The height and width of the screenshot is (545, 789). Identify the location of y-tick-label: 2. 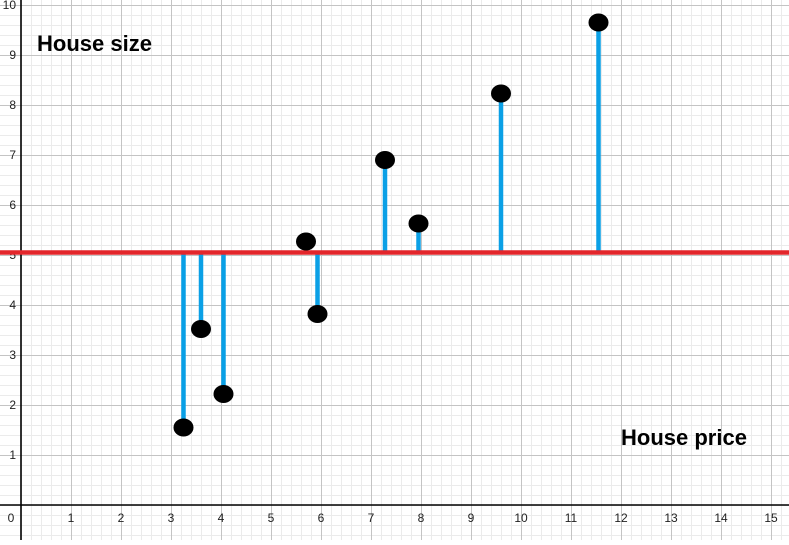
(12, 405).